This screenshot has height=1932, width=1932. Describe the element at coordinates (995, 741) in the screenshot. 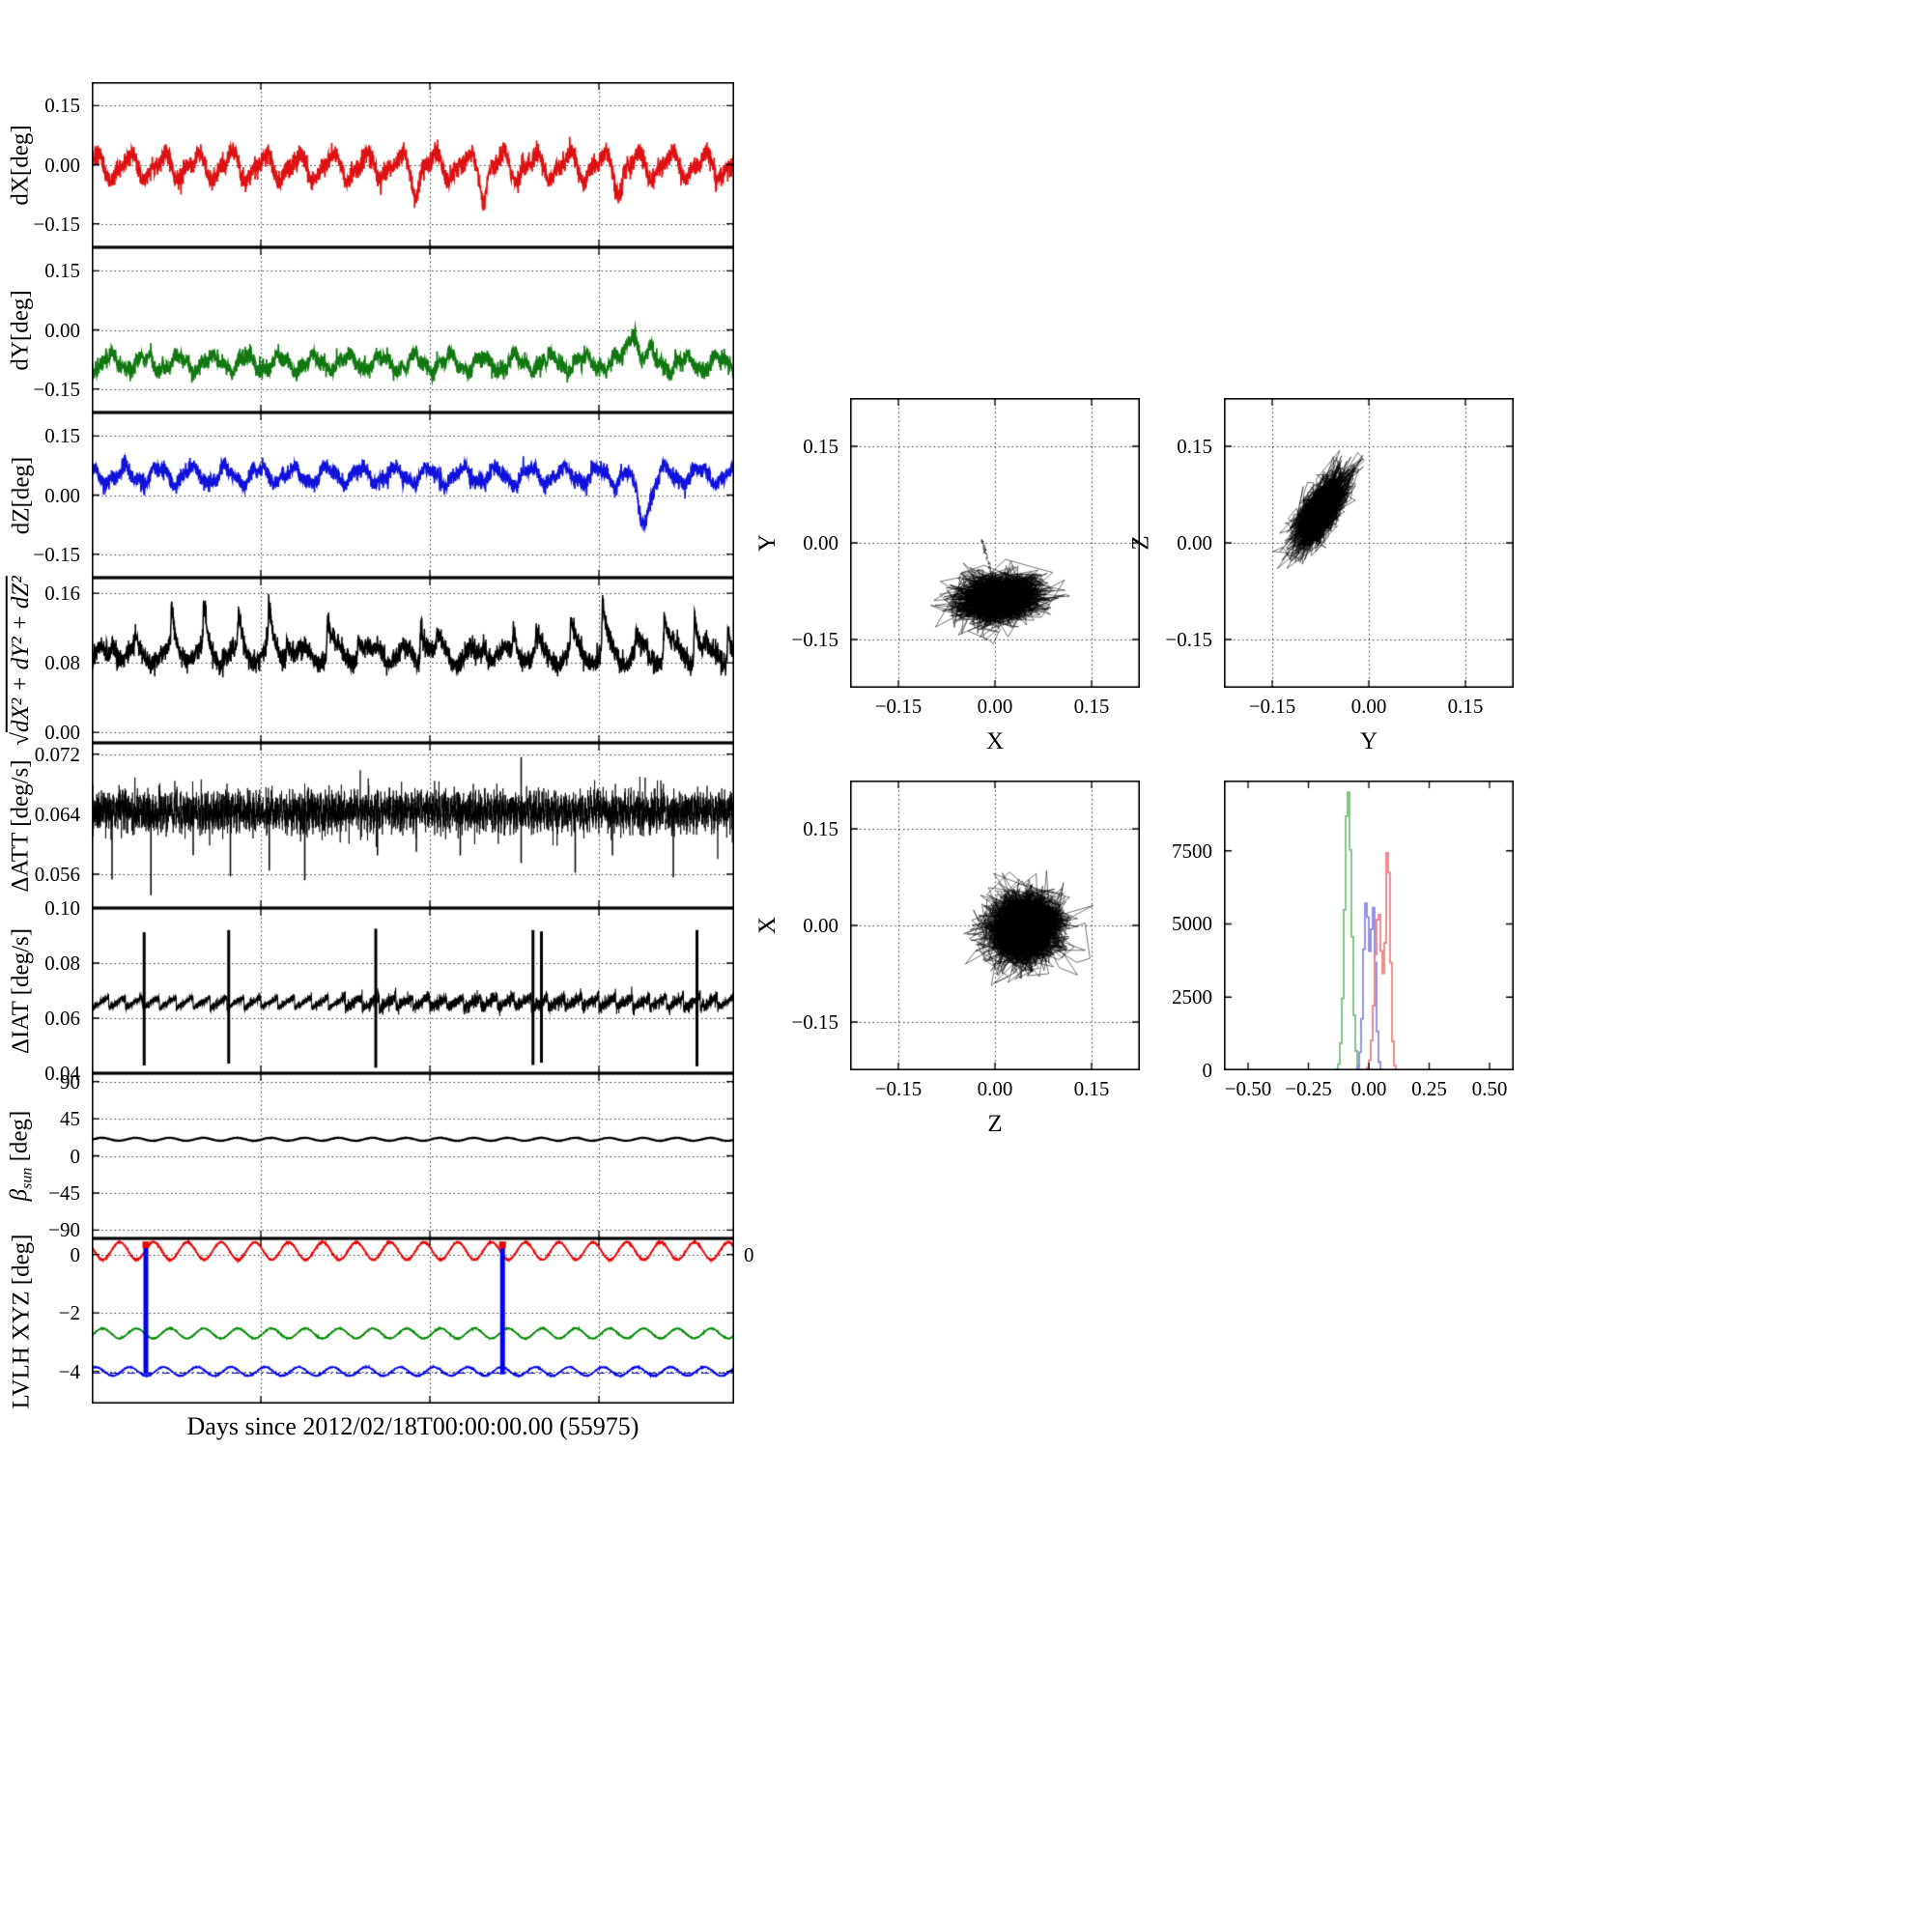

I see `xy-scatter-x-axis-label: X` at that location.